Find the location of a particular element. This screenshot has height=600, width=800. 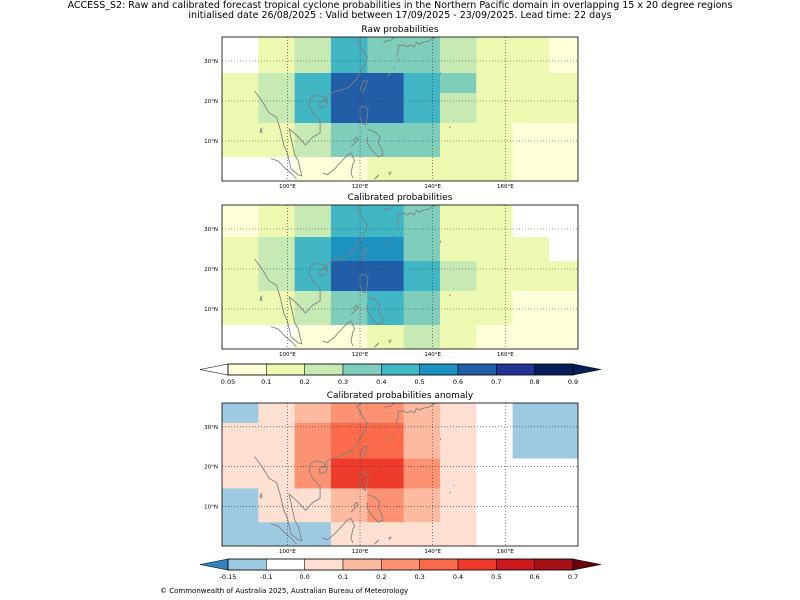

x-tick-label: 120°E is located at coordinates (360, 552).